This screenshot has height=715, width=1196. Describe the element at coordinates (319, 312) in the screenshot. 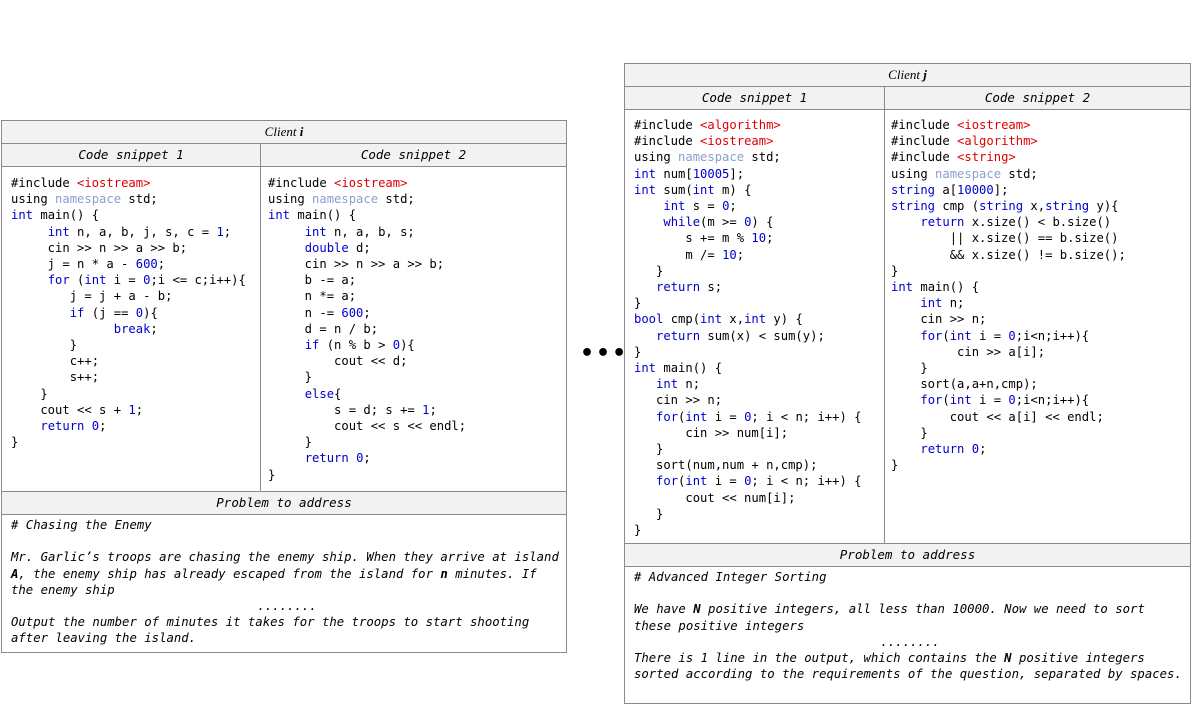

I see `client-i-snippet2-line: n -= 600;` at that location.